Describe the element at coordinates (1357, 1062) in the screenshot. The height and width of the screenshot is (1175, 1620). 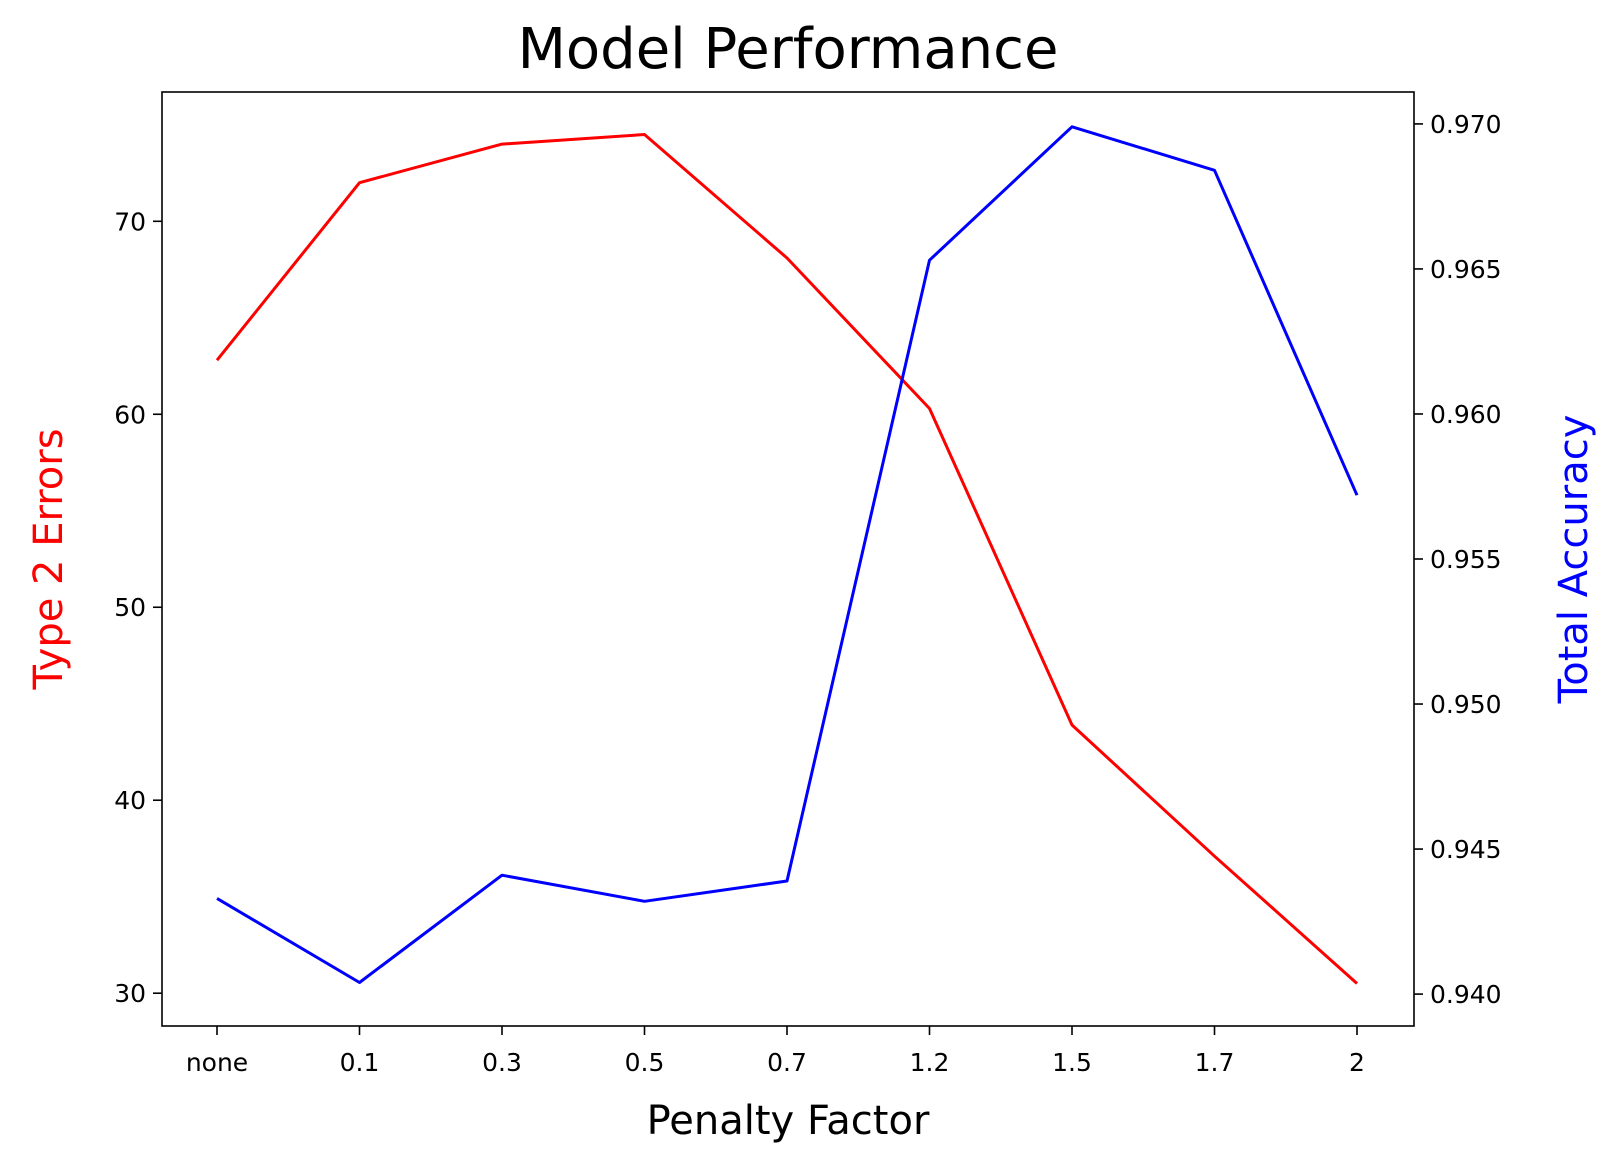
I see `x-tick-label: 2` at that location.